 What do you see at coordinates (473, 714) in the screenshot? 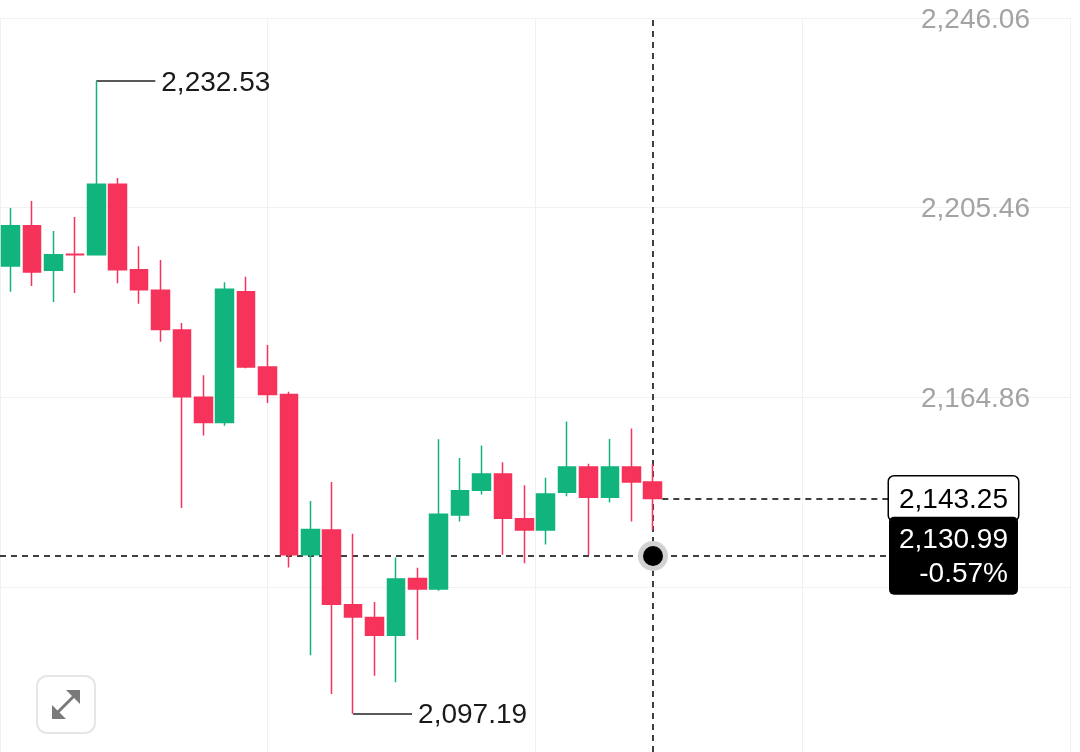
I see `annotation: 2,097.19` at bounding box center [473, 714].